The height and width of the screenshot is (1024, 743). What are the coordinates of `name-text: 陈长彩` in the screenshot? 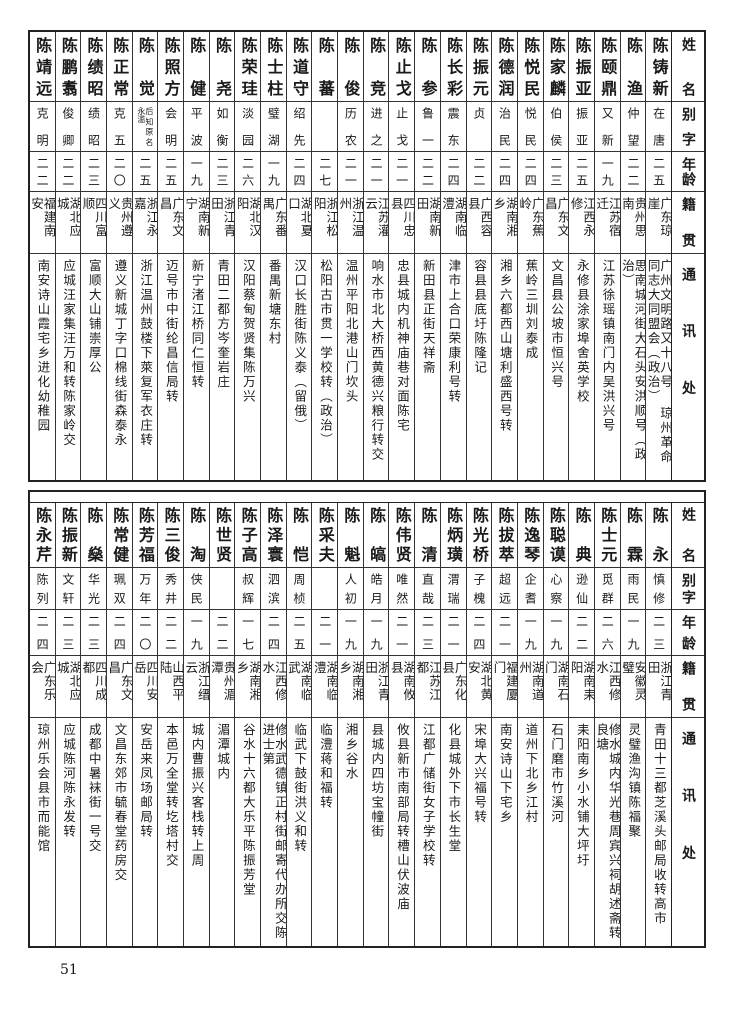 It's located at (454, 66).